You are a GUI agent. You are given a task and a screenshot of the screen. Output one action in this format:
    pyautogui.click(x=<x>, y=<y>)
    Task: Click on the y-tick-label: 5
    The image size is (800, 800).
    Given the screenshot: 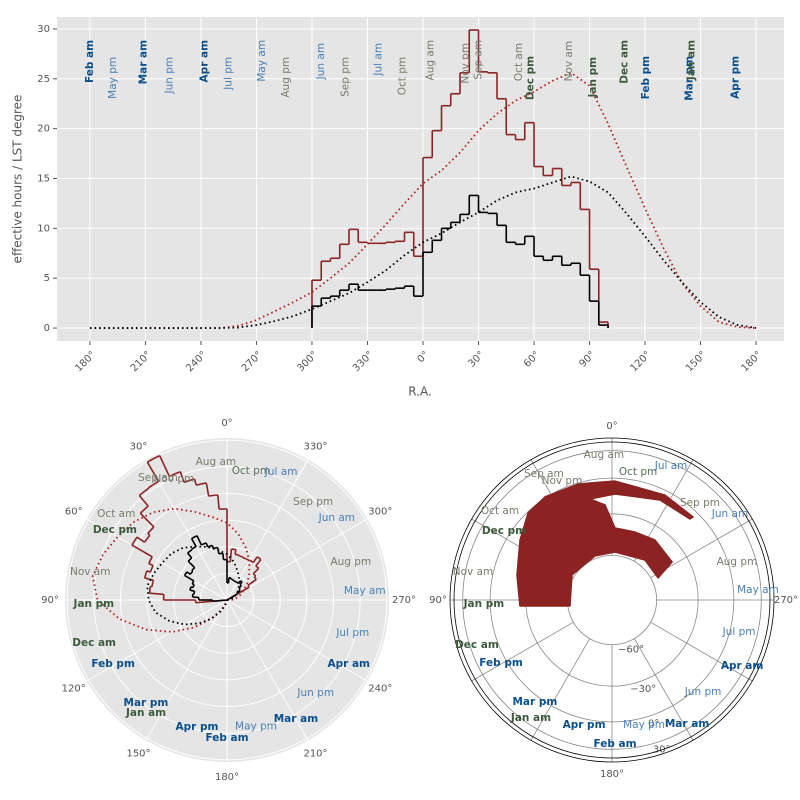 What is the action you would take?
    pyautogui.click(x=47, y=278)
    